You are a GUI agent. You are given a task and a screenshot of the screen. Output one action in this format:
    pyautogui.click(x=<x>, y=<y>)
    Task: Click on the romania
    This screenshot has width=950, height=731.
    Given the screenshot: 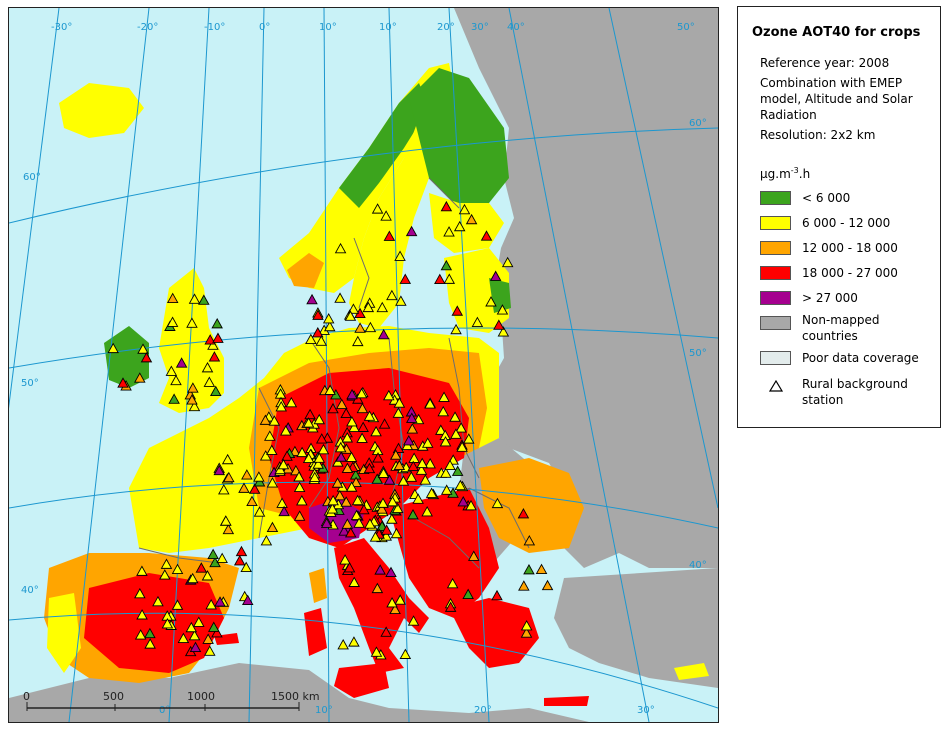 What is the action you would take?
    pyautogui.click(x=531, y=505)
    